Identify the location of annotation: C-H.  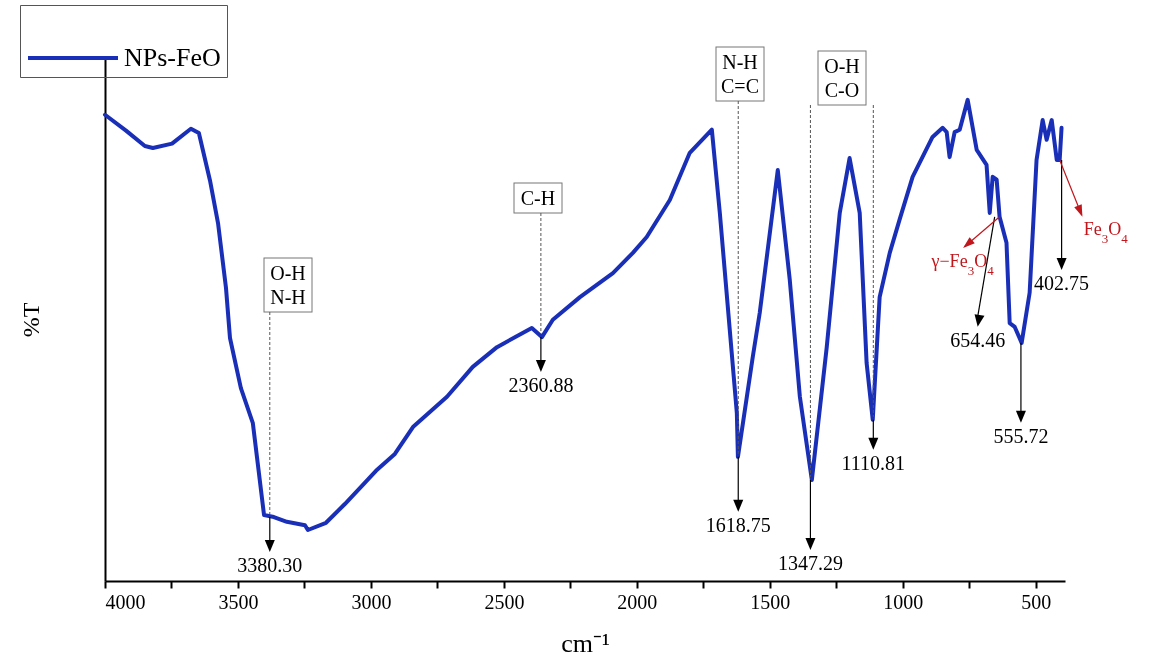
(538, 198).